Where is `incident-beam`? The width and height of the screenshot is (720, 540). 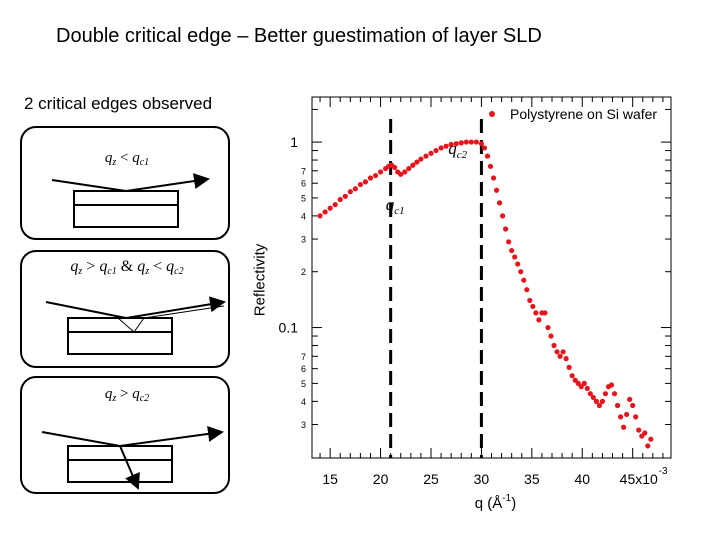
incident-beam is located at coordinates (89, 185).